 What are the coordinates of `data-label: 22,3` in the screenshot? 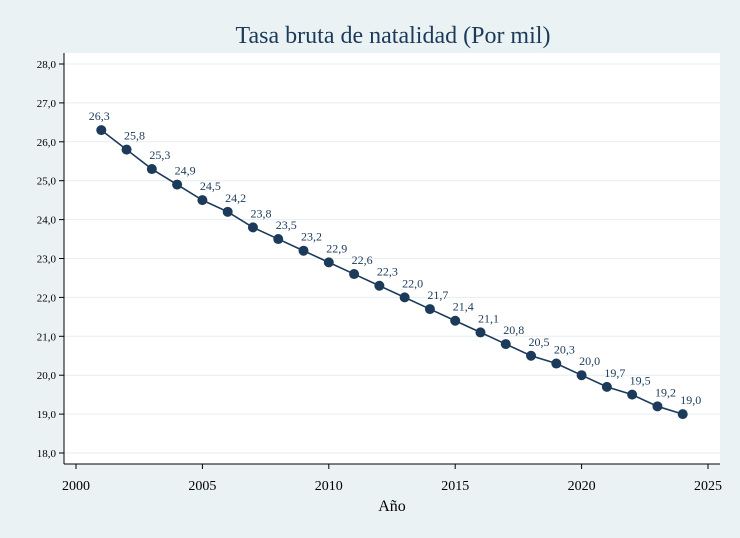 It's located at (387, 272).